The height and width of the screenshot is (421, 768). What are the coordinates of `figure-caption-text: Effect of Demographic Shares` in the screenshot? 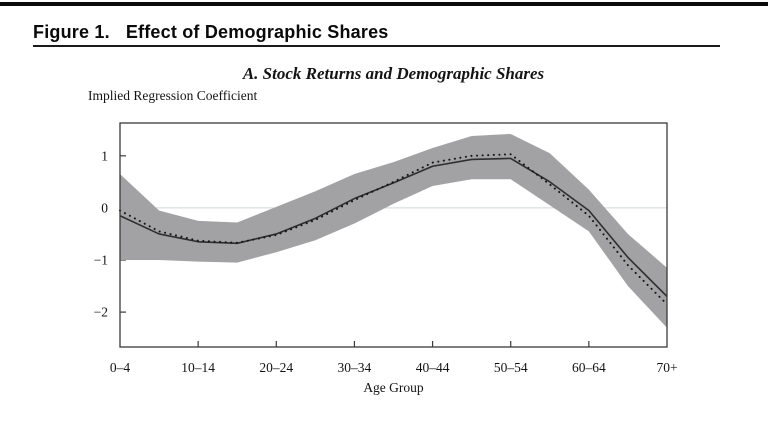 It's located at (257, 32).